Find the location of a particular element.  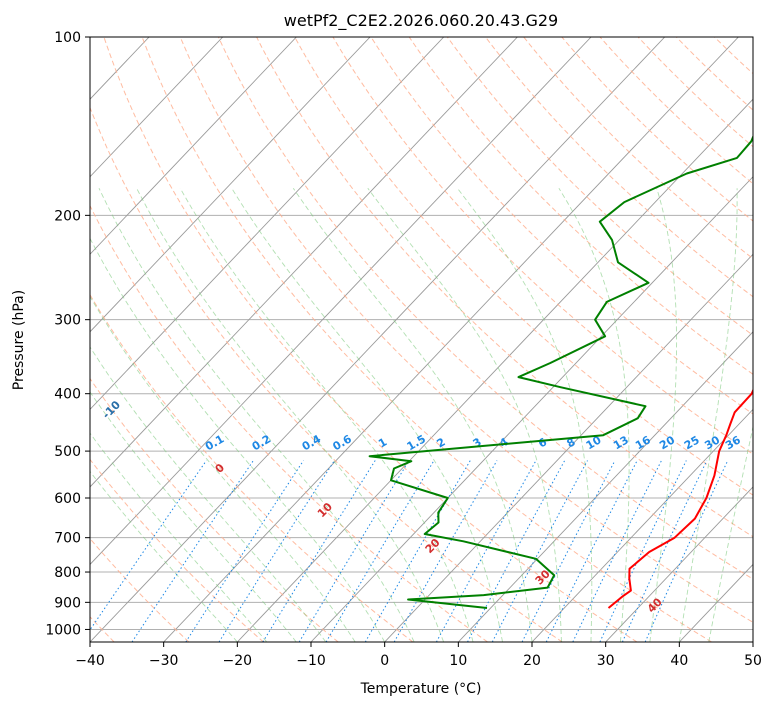

y-tick-label: 600 is located at coordinates (67, 499).